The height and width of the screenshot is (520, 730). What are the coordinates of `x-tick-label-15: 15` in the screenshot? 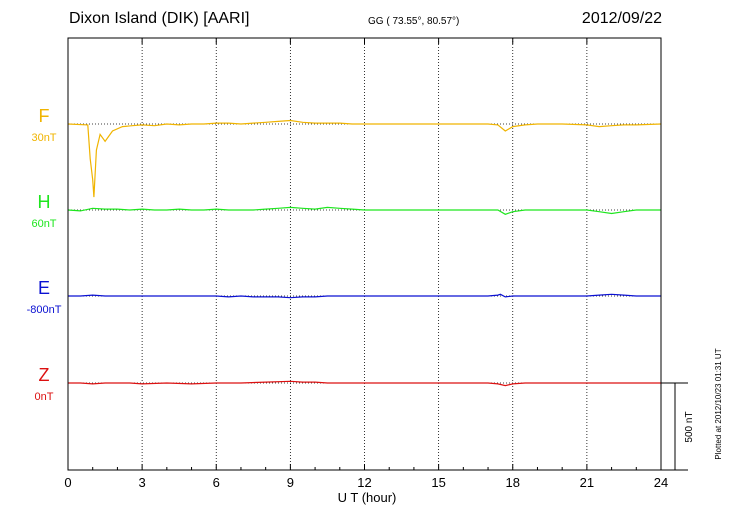 It's located at (438, 482).